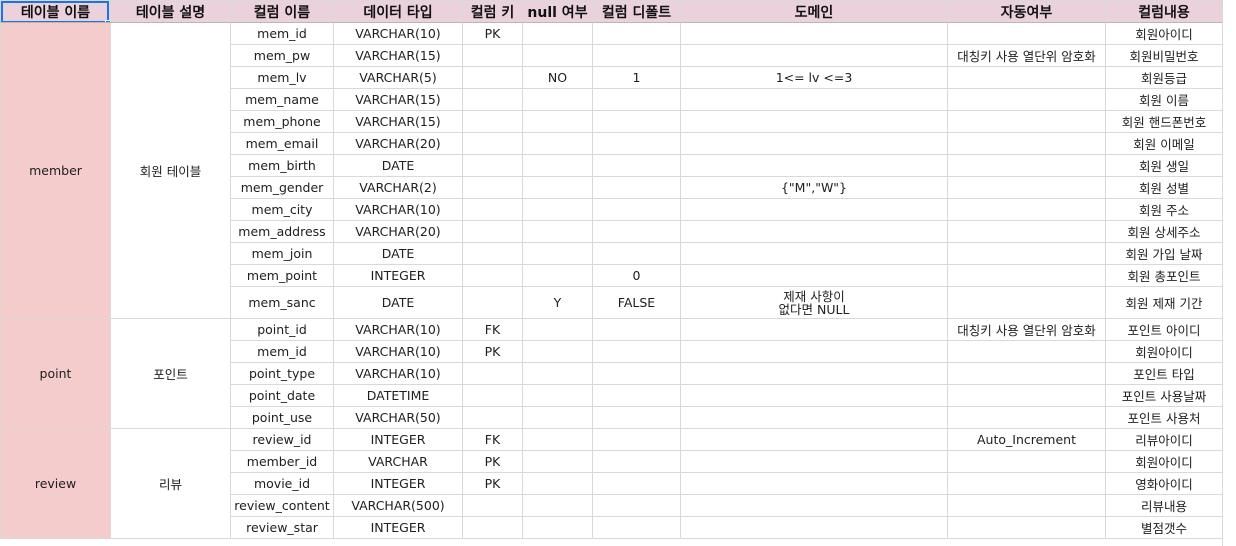  Describe the element at coordinates (282, 275) in the screenshot. I see `cell-column-name: mem_point` at that location.